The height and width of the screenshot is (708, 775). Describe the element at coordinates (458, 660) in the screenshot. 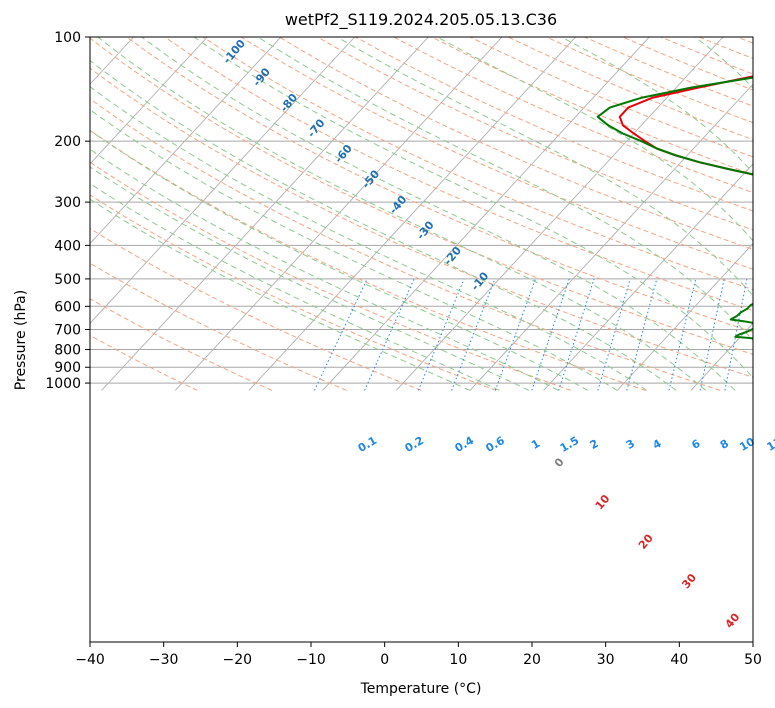

I see `x-tick-label: 10` at that location.